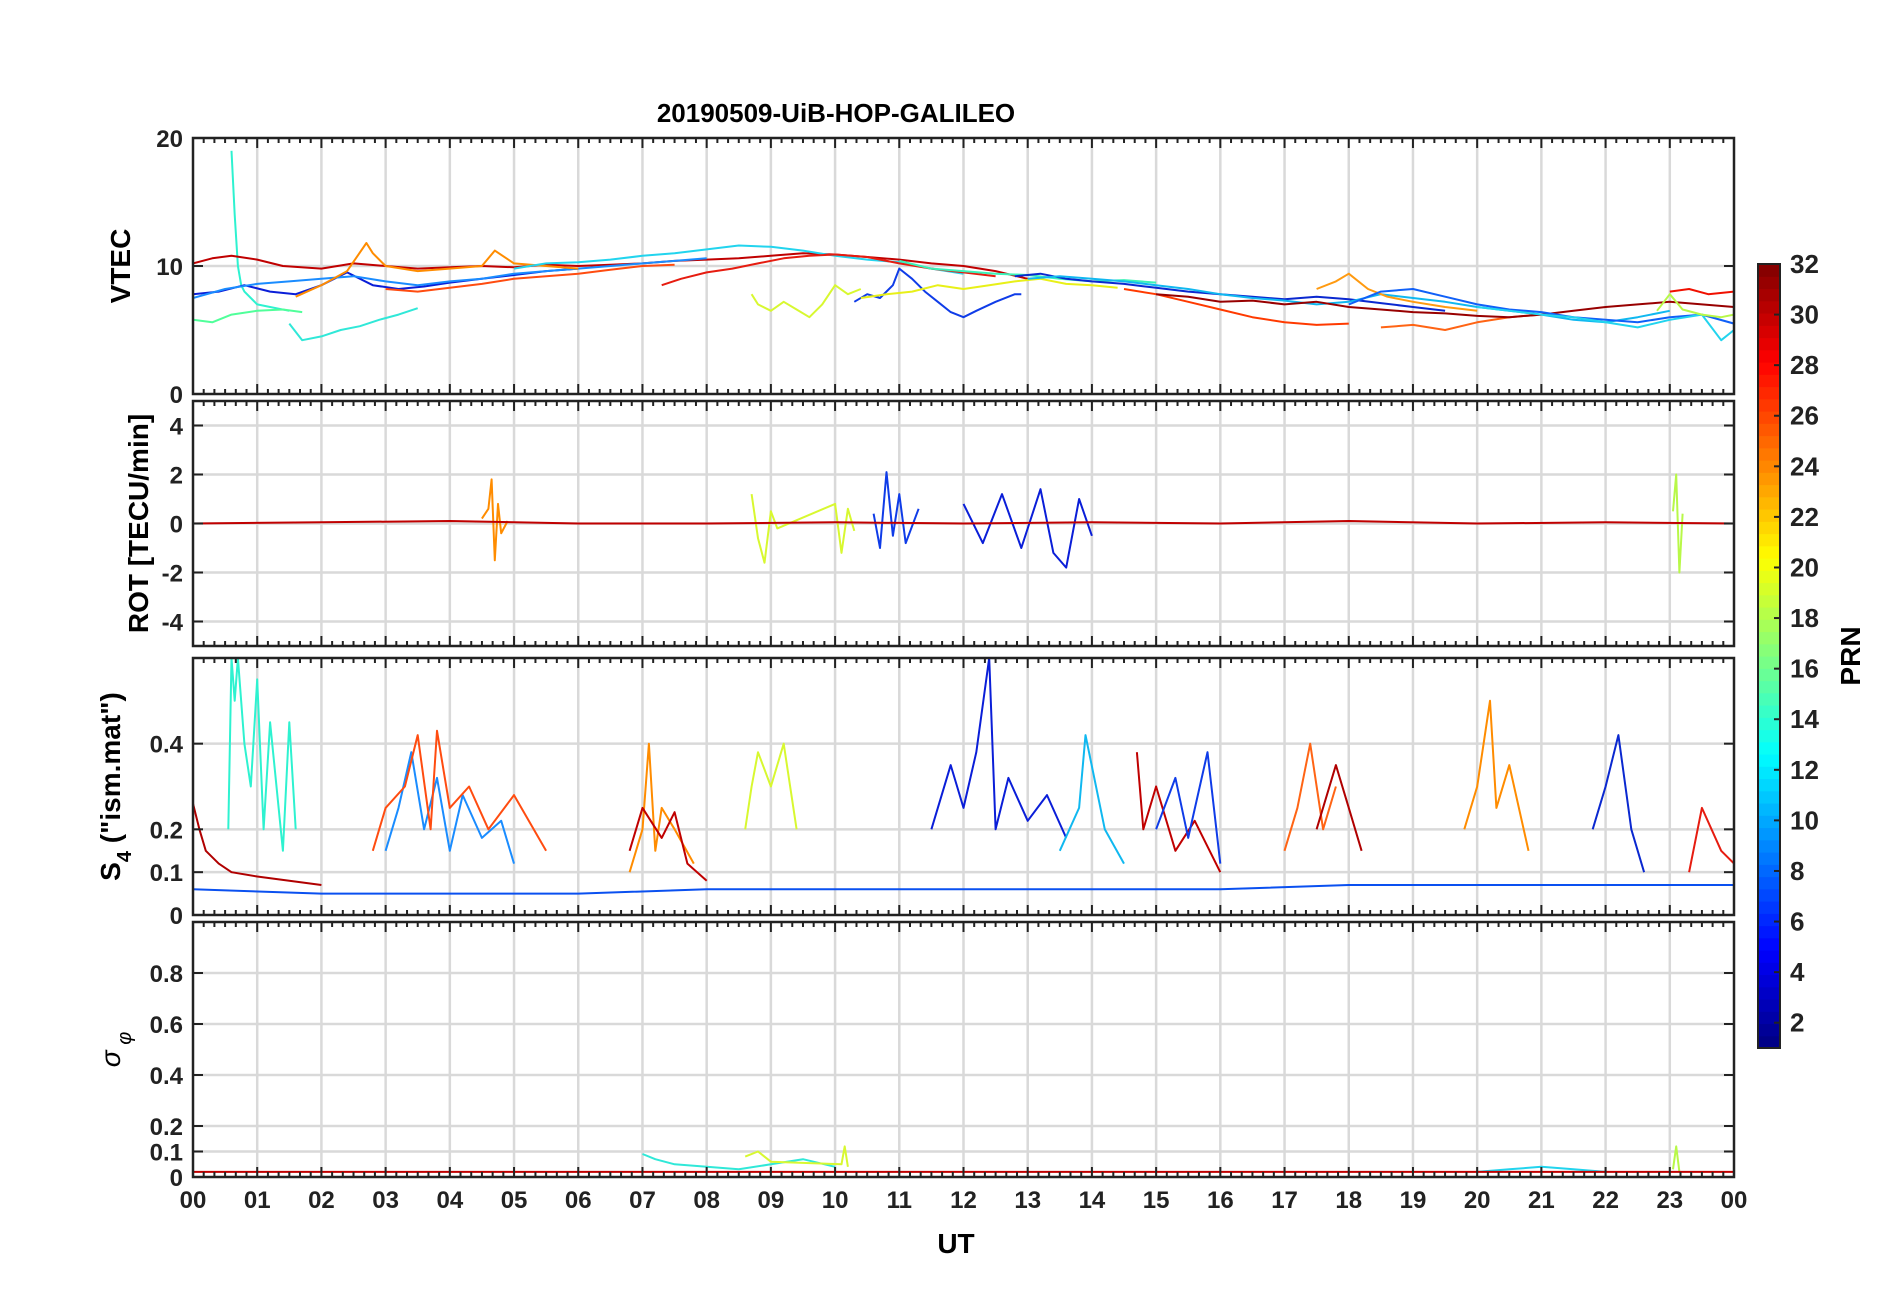 The width and height of the screenshot is (1902, 1292). I want to click on y-tick-label: 10, so click(169, 267).